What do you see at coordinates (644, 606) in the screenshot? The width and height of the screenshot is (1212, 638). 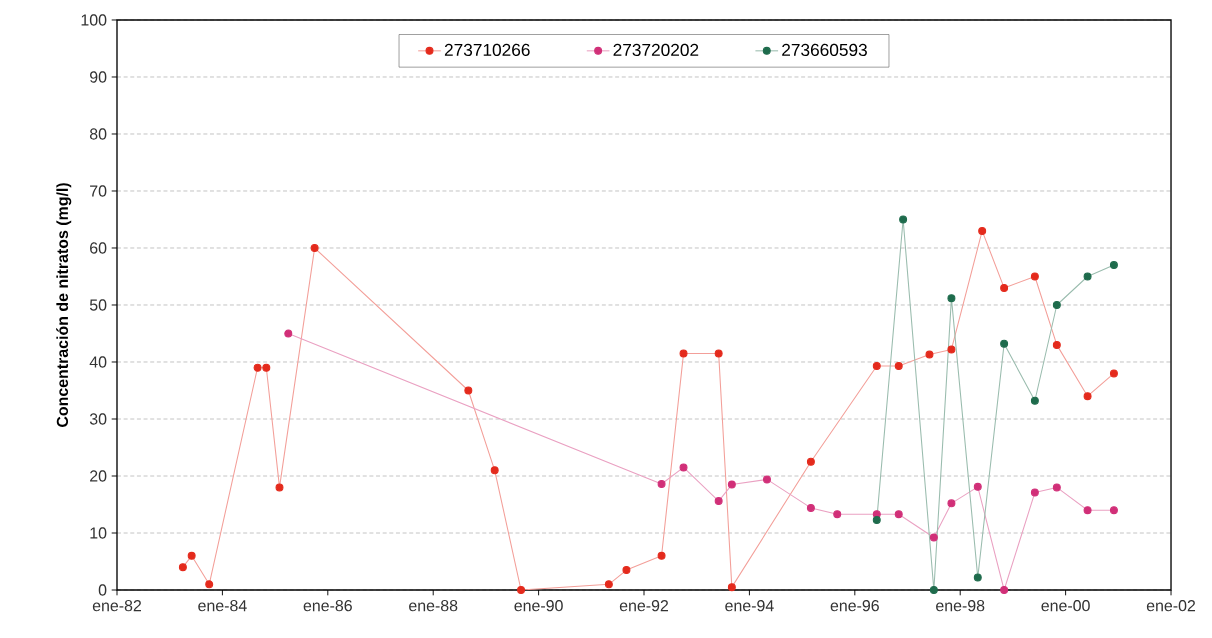 I see `x-tick-label: ene-92` at bounding box center [644, 606].